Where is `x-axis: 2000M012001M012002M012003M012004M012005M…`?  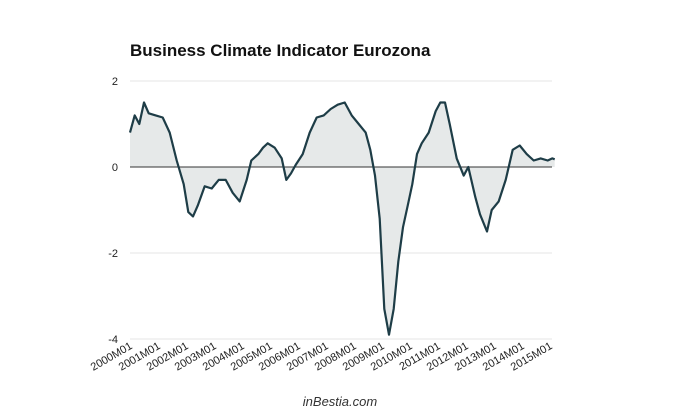
x-axis: 2000M012001M012002M012003M012004M012005M… is located at coordinates (322, 356).